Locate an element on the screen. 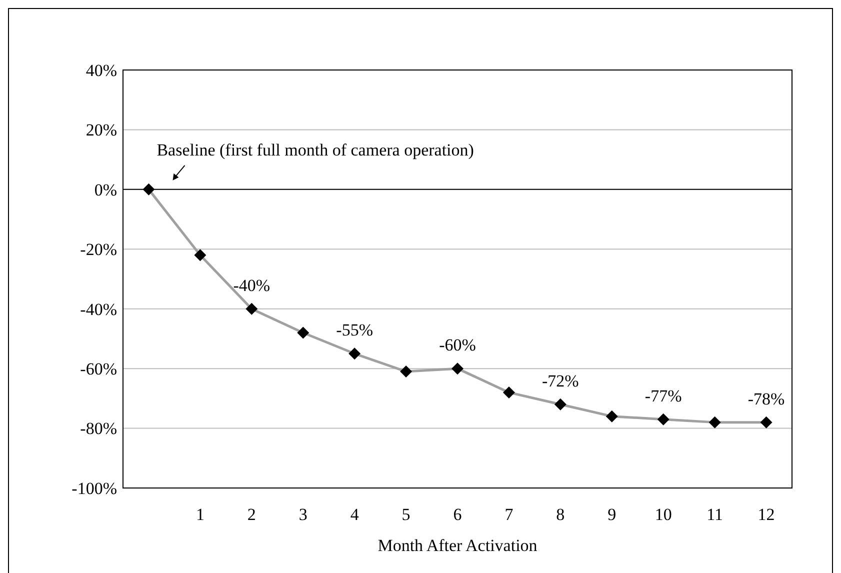 Image resolution: width=841 pixels, height=573 pixels. x-tick-label: 4 is located at coordinates (355, 514).